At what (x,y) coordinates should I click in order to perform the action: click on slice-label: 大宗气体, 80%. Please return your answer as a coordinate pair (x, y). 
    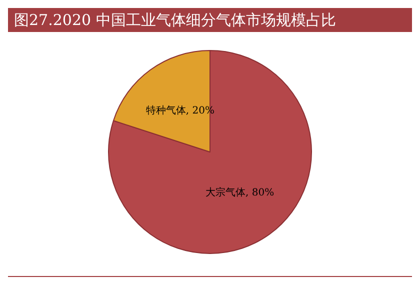
    Looking at the image, I should click on (240, 192).